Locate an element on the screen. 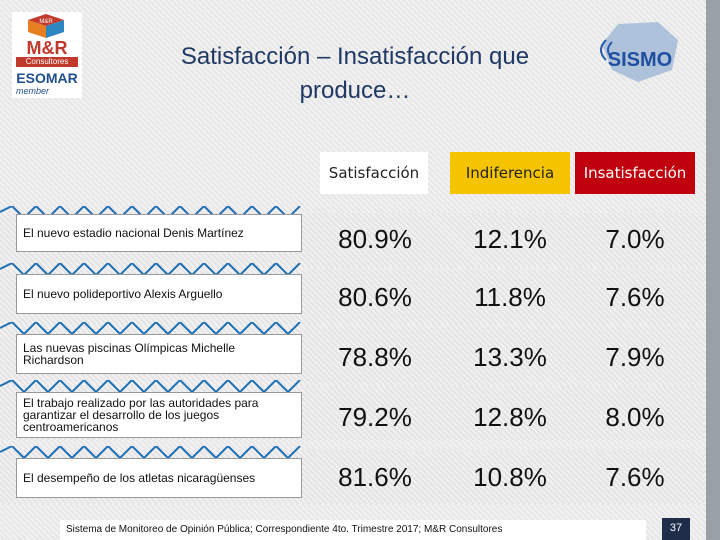  right-edge-bar is located at coordinates (713, 270).